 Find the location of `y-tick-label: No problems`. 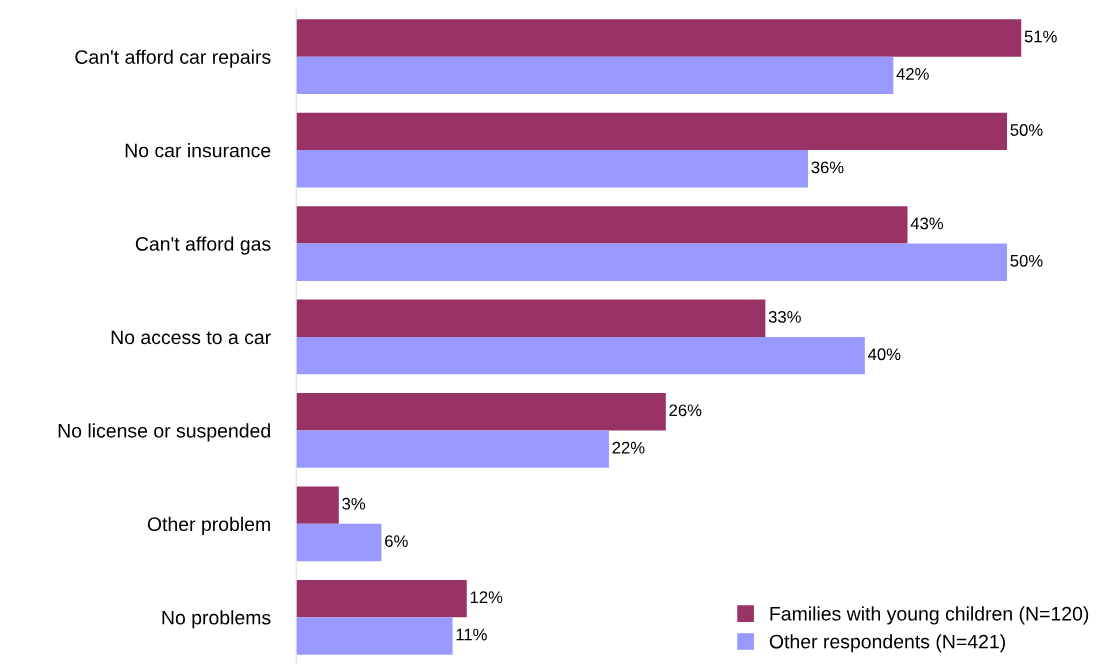

y-tick-label: No problems is located at coordinates (216, 619).